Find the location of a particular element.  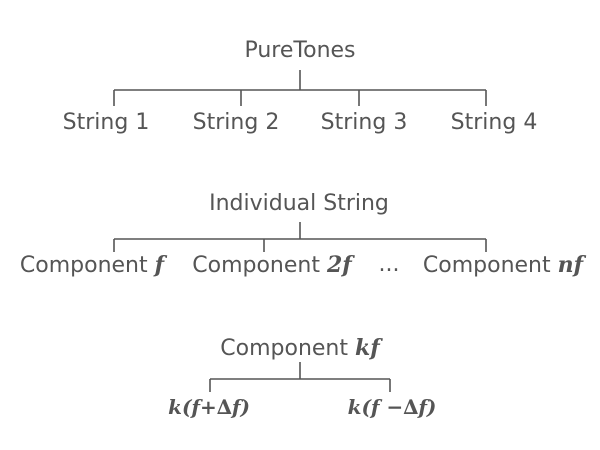

tree2-child-1-text: Component is located at coordinates (87, 265).